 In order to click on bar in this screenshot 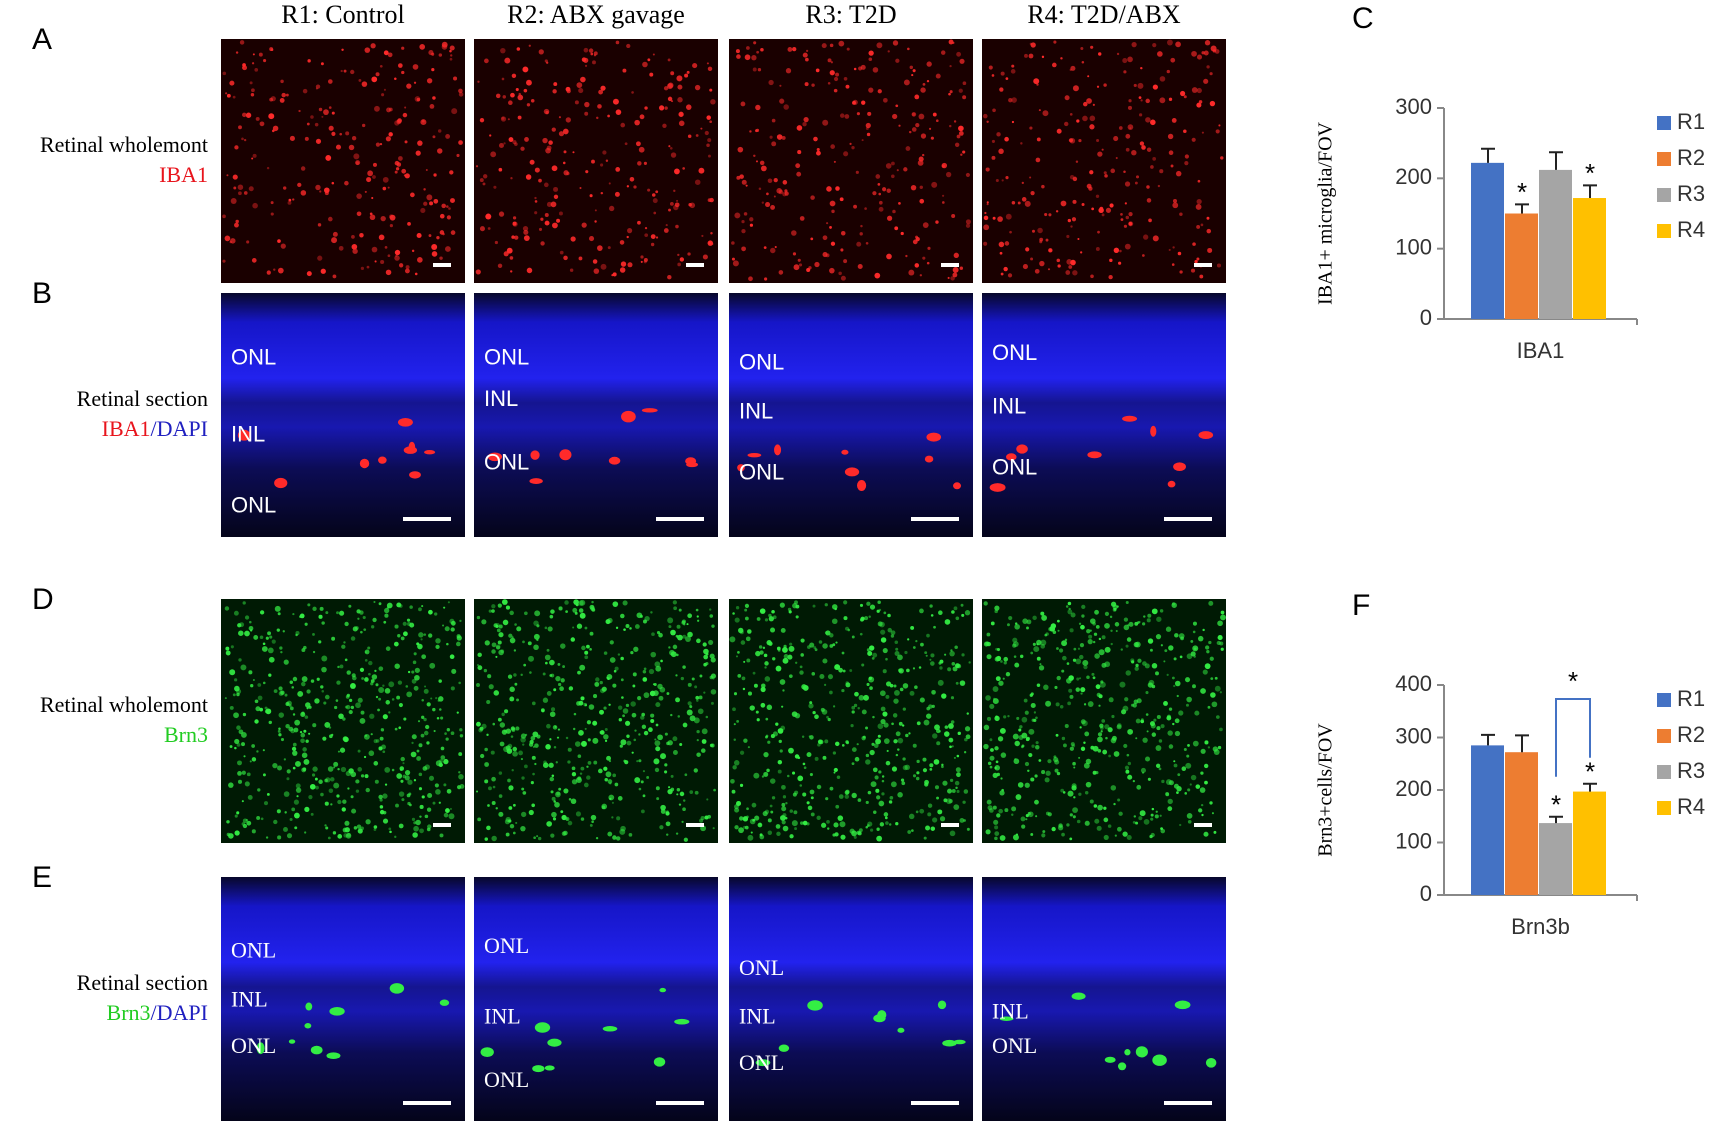, I will do `click(1521, 266)`.